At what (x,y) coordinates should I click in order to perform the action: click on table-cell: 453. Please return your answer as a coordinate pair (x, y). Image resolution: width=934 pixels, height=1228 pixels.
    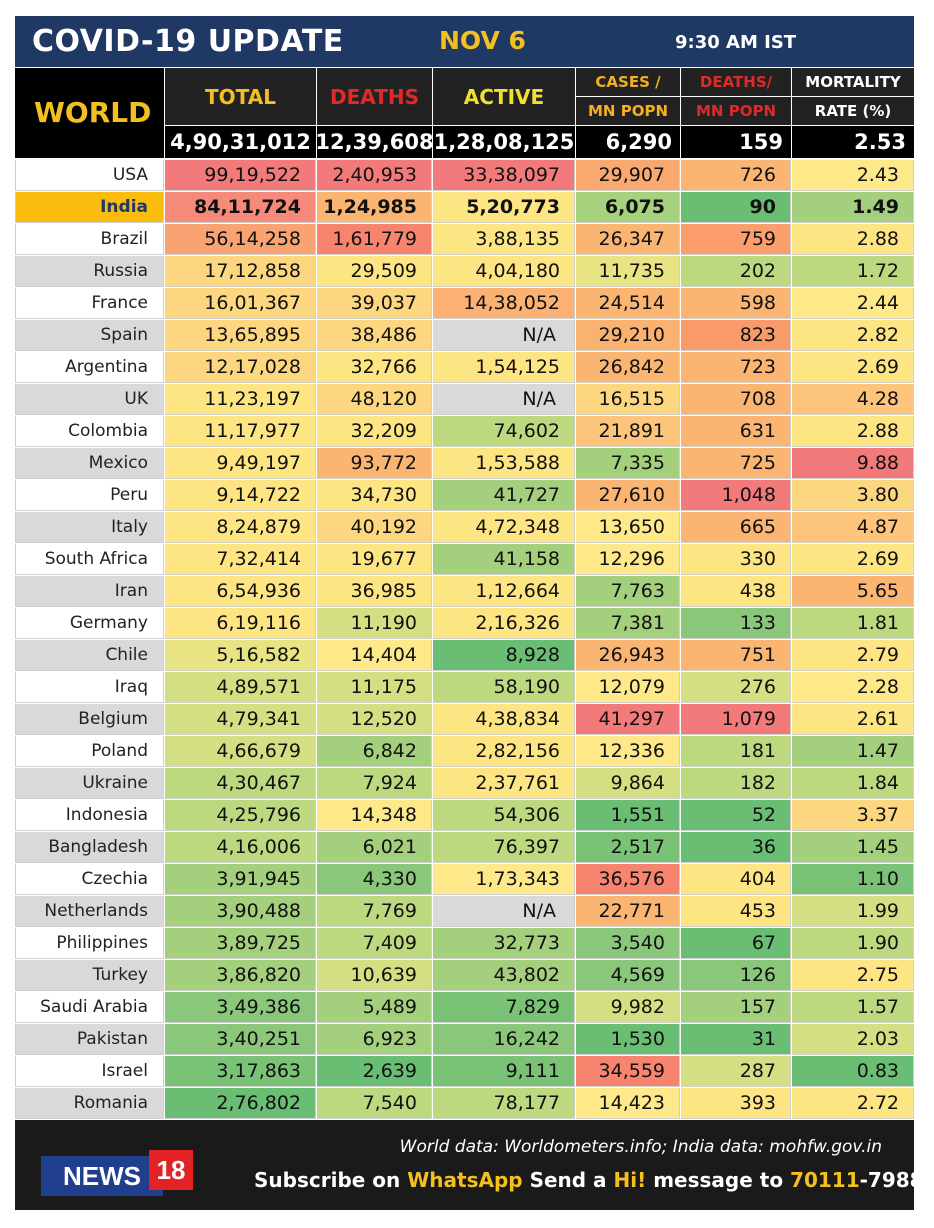
    Looking at the image, I should click on (736, 911).